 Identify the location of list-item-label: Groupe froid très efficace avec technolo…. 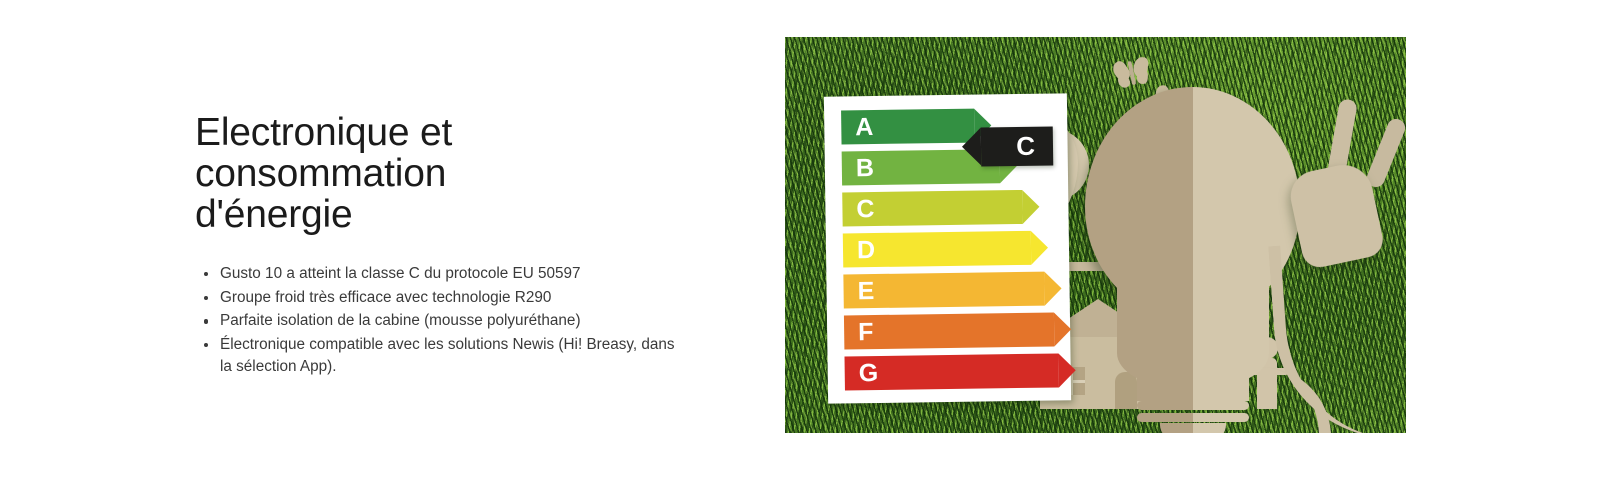
(386, 297).